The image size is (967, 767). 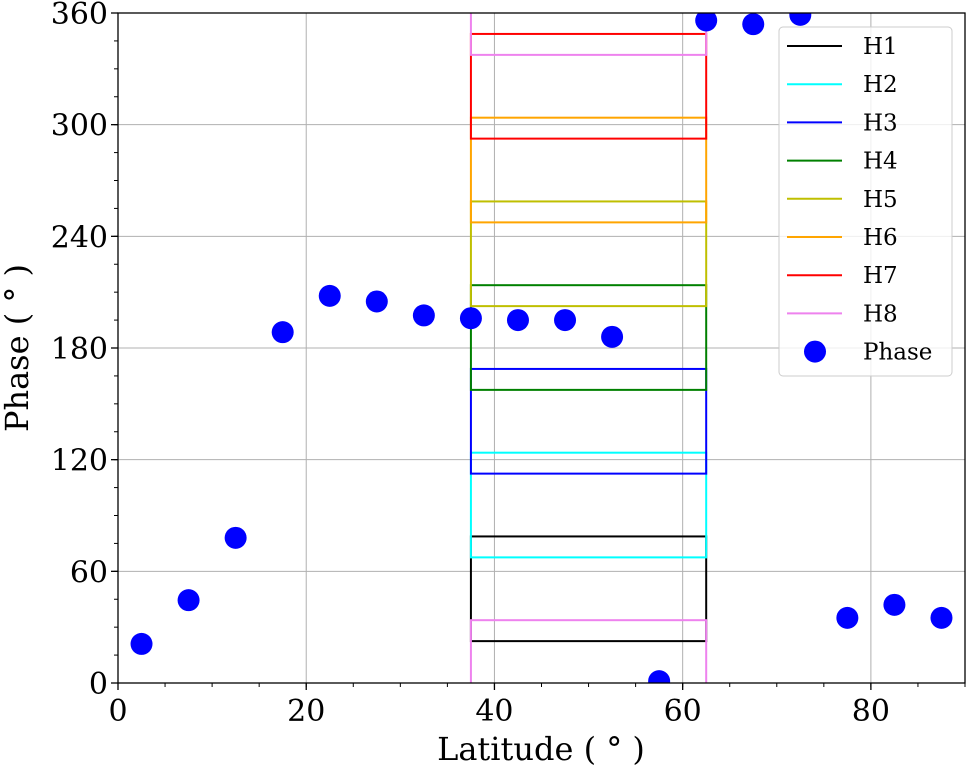 What do you see at coordinates (880, 47) in the screenshot?
I see `legend-label: H1` at bounding box center [880, 47].